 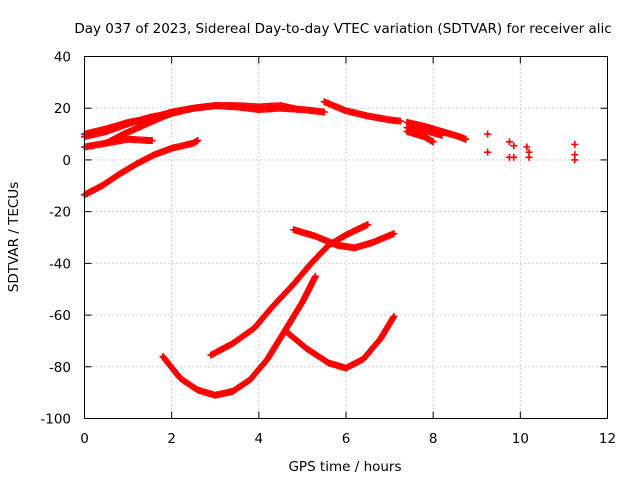 I want to click on x-tick-label: 2, so click(x=171, y=439).